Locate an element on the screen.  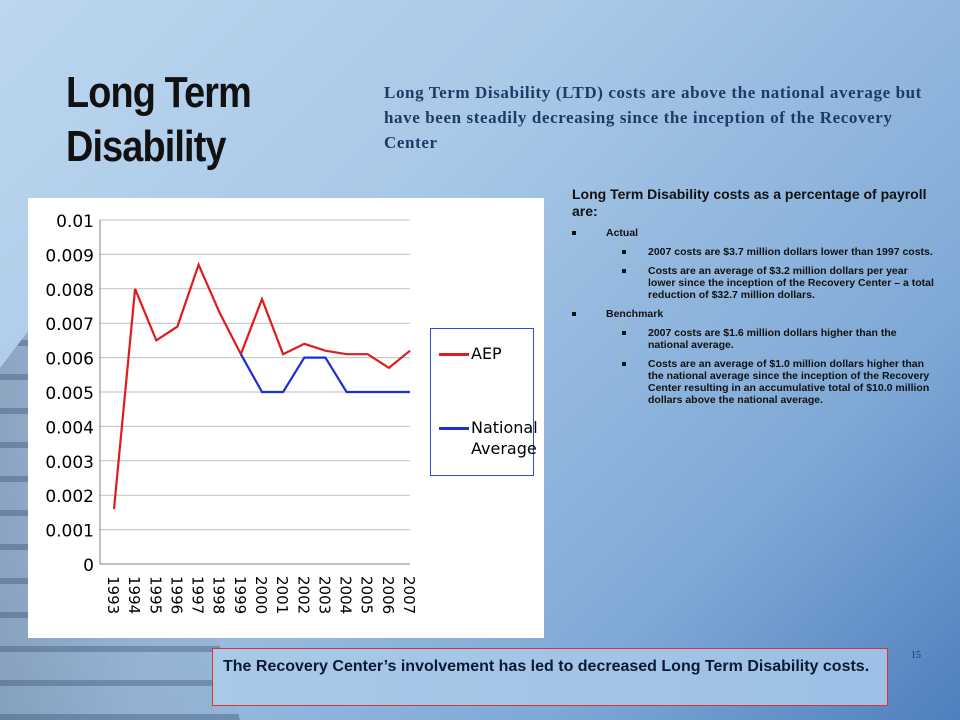
page-title: Long Term Disability is located at coordinates (159, 119).